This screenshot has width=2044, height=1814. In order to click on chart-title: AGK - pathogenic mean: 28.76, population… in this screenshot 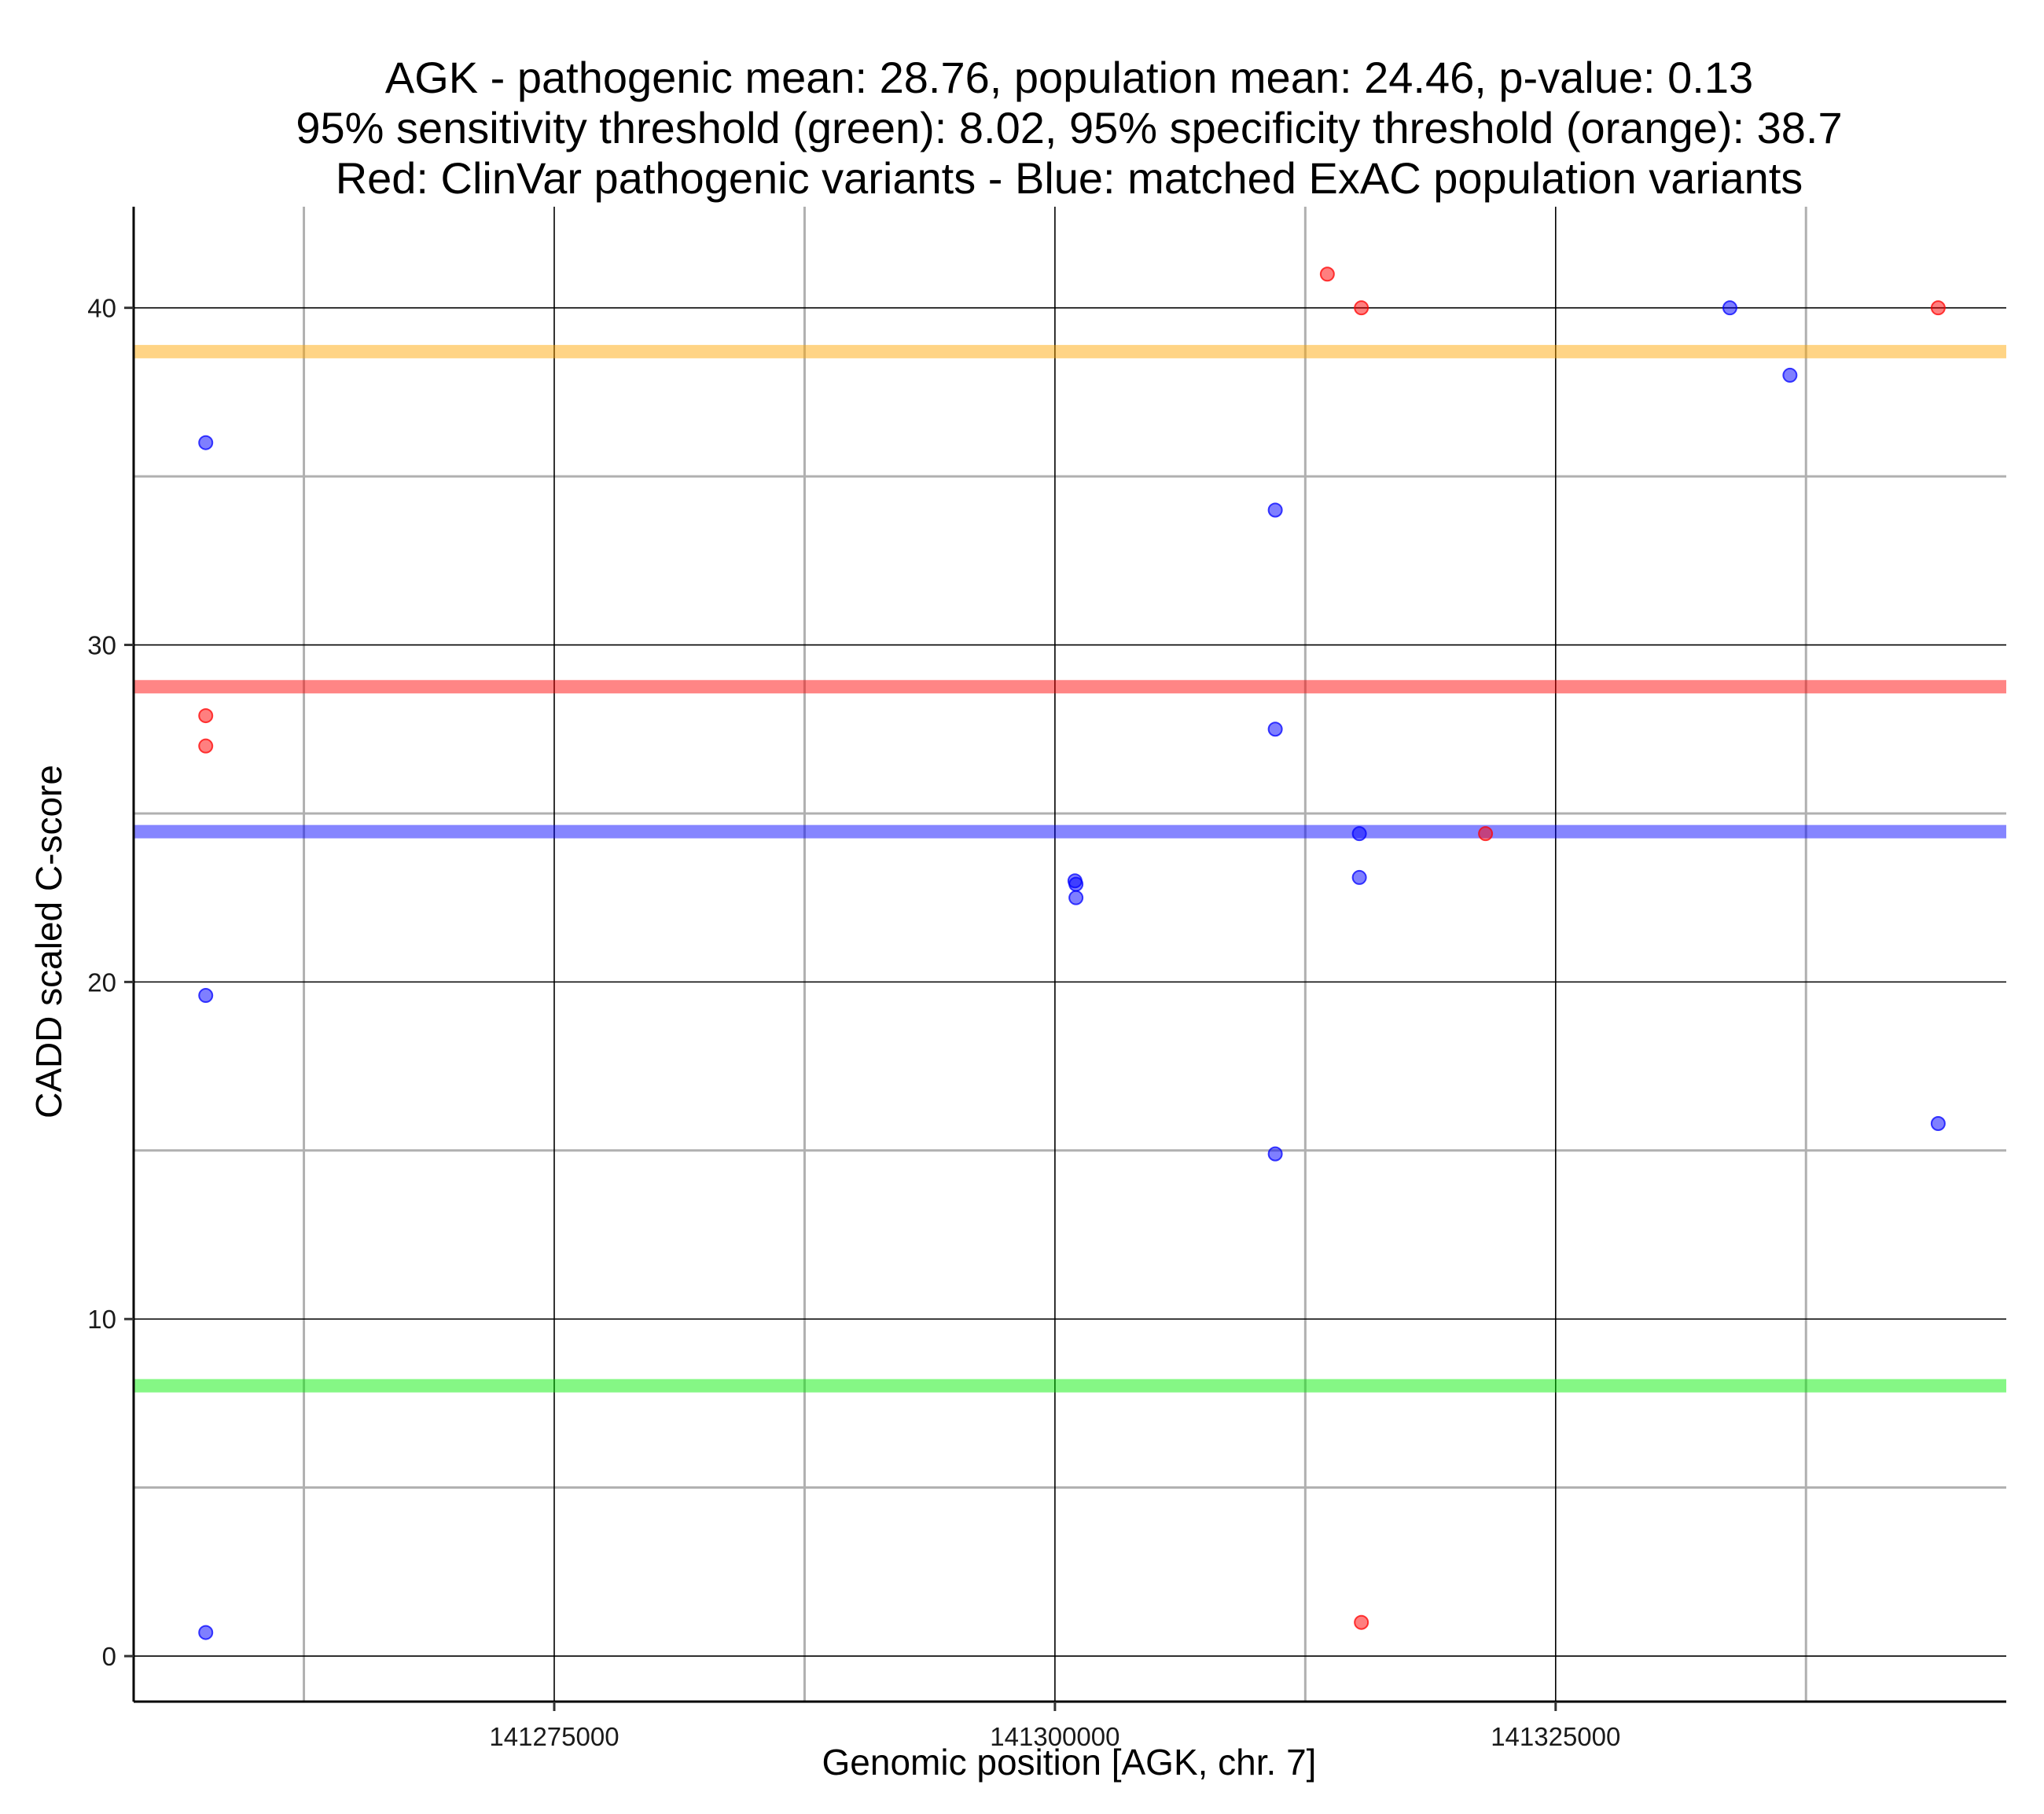, I will do `click(1069, 128)`.